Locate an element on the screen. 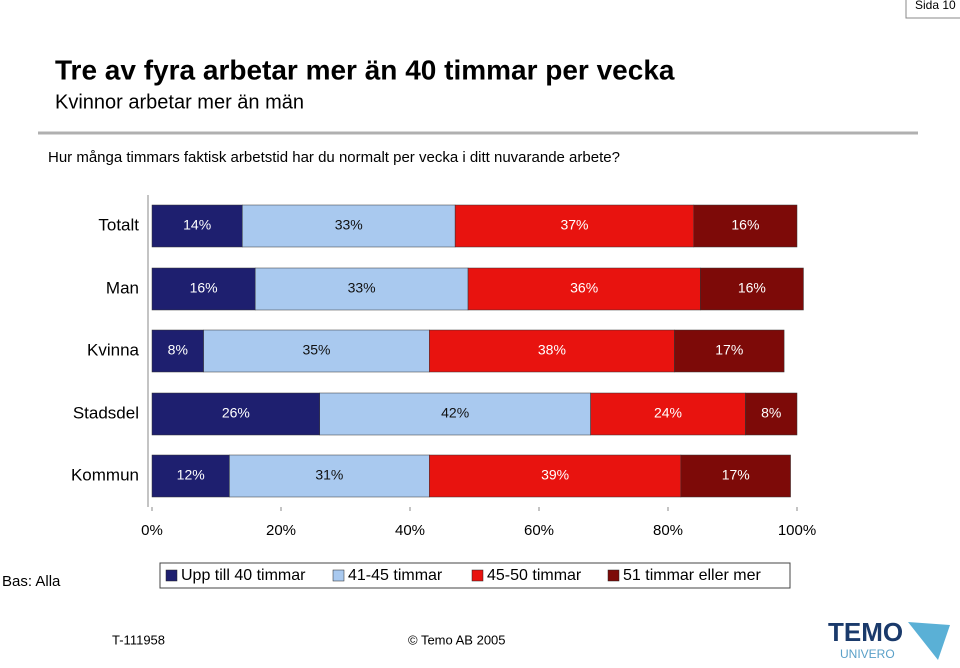  value-label: 31% is located at coordinates (329, 475).